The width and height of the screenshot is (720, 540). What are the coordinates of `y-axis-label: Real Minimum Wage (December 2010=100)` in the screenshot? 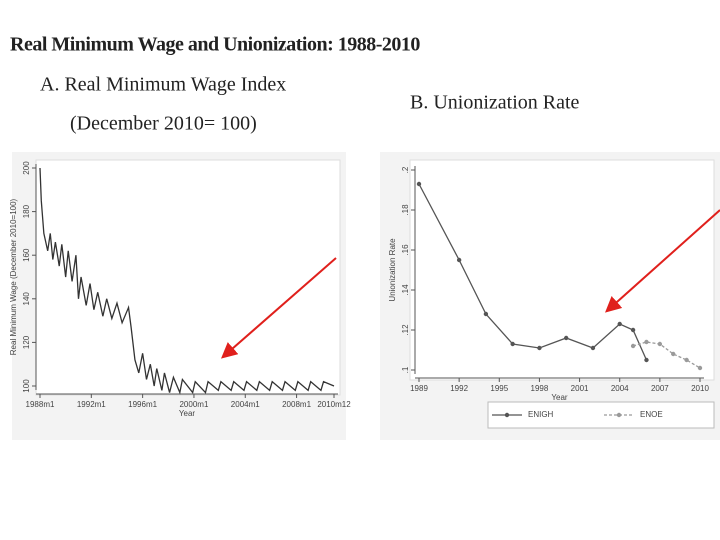 It's located at (13, 276).